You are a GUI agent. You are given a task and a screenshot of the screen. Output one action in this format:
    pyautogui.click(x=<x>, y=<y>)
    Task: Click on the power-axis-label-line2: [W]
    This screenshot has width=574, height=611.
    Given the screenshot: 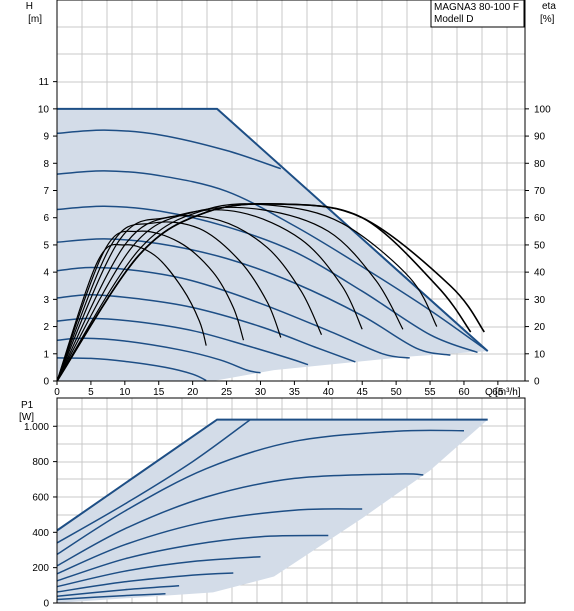 What is the action you would take?
    pyautogui.click(x=26, y=417)
    